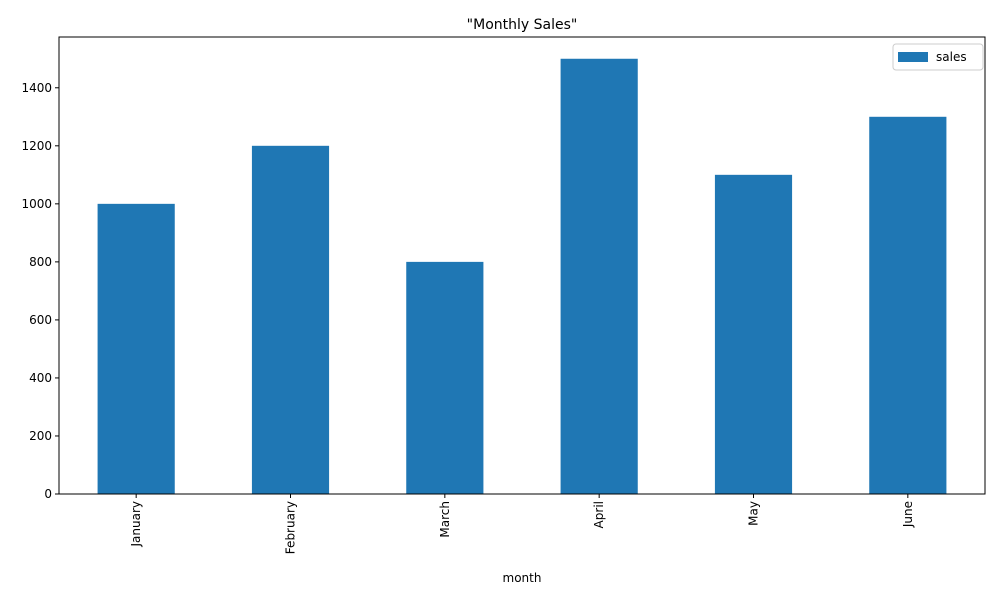 This screenshot has width=1000, height=600. Describe the element at coordinates (40, 320) in the screenshot. I see `y-tick-label: 600` at that location.